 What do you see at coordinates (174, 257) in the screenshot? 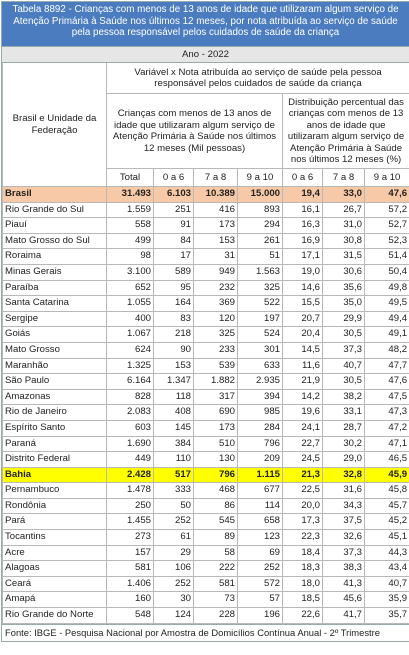
I see `cell: 17` at bounding box center [174, 257].